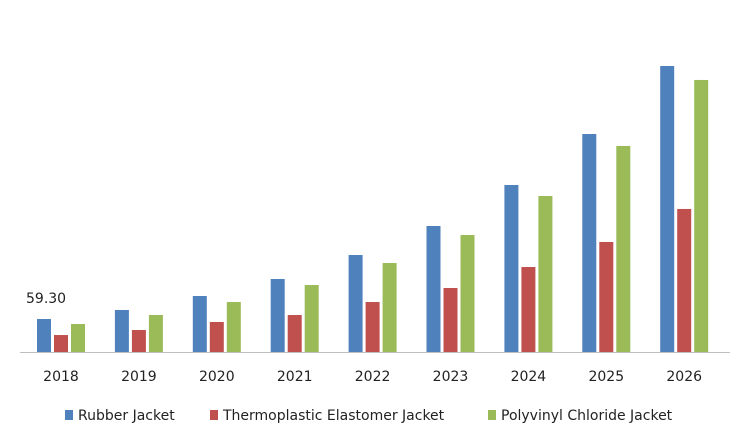 The width and height of the screenshot is (747, 447). Describe the element at coordinates (529, 377) in the screenshot. I see `x-tick-label: 2024` at that location.